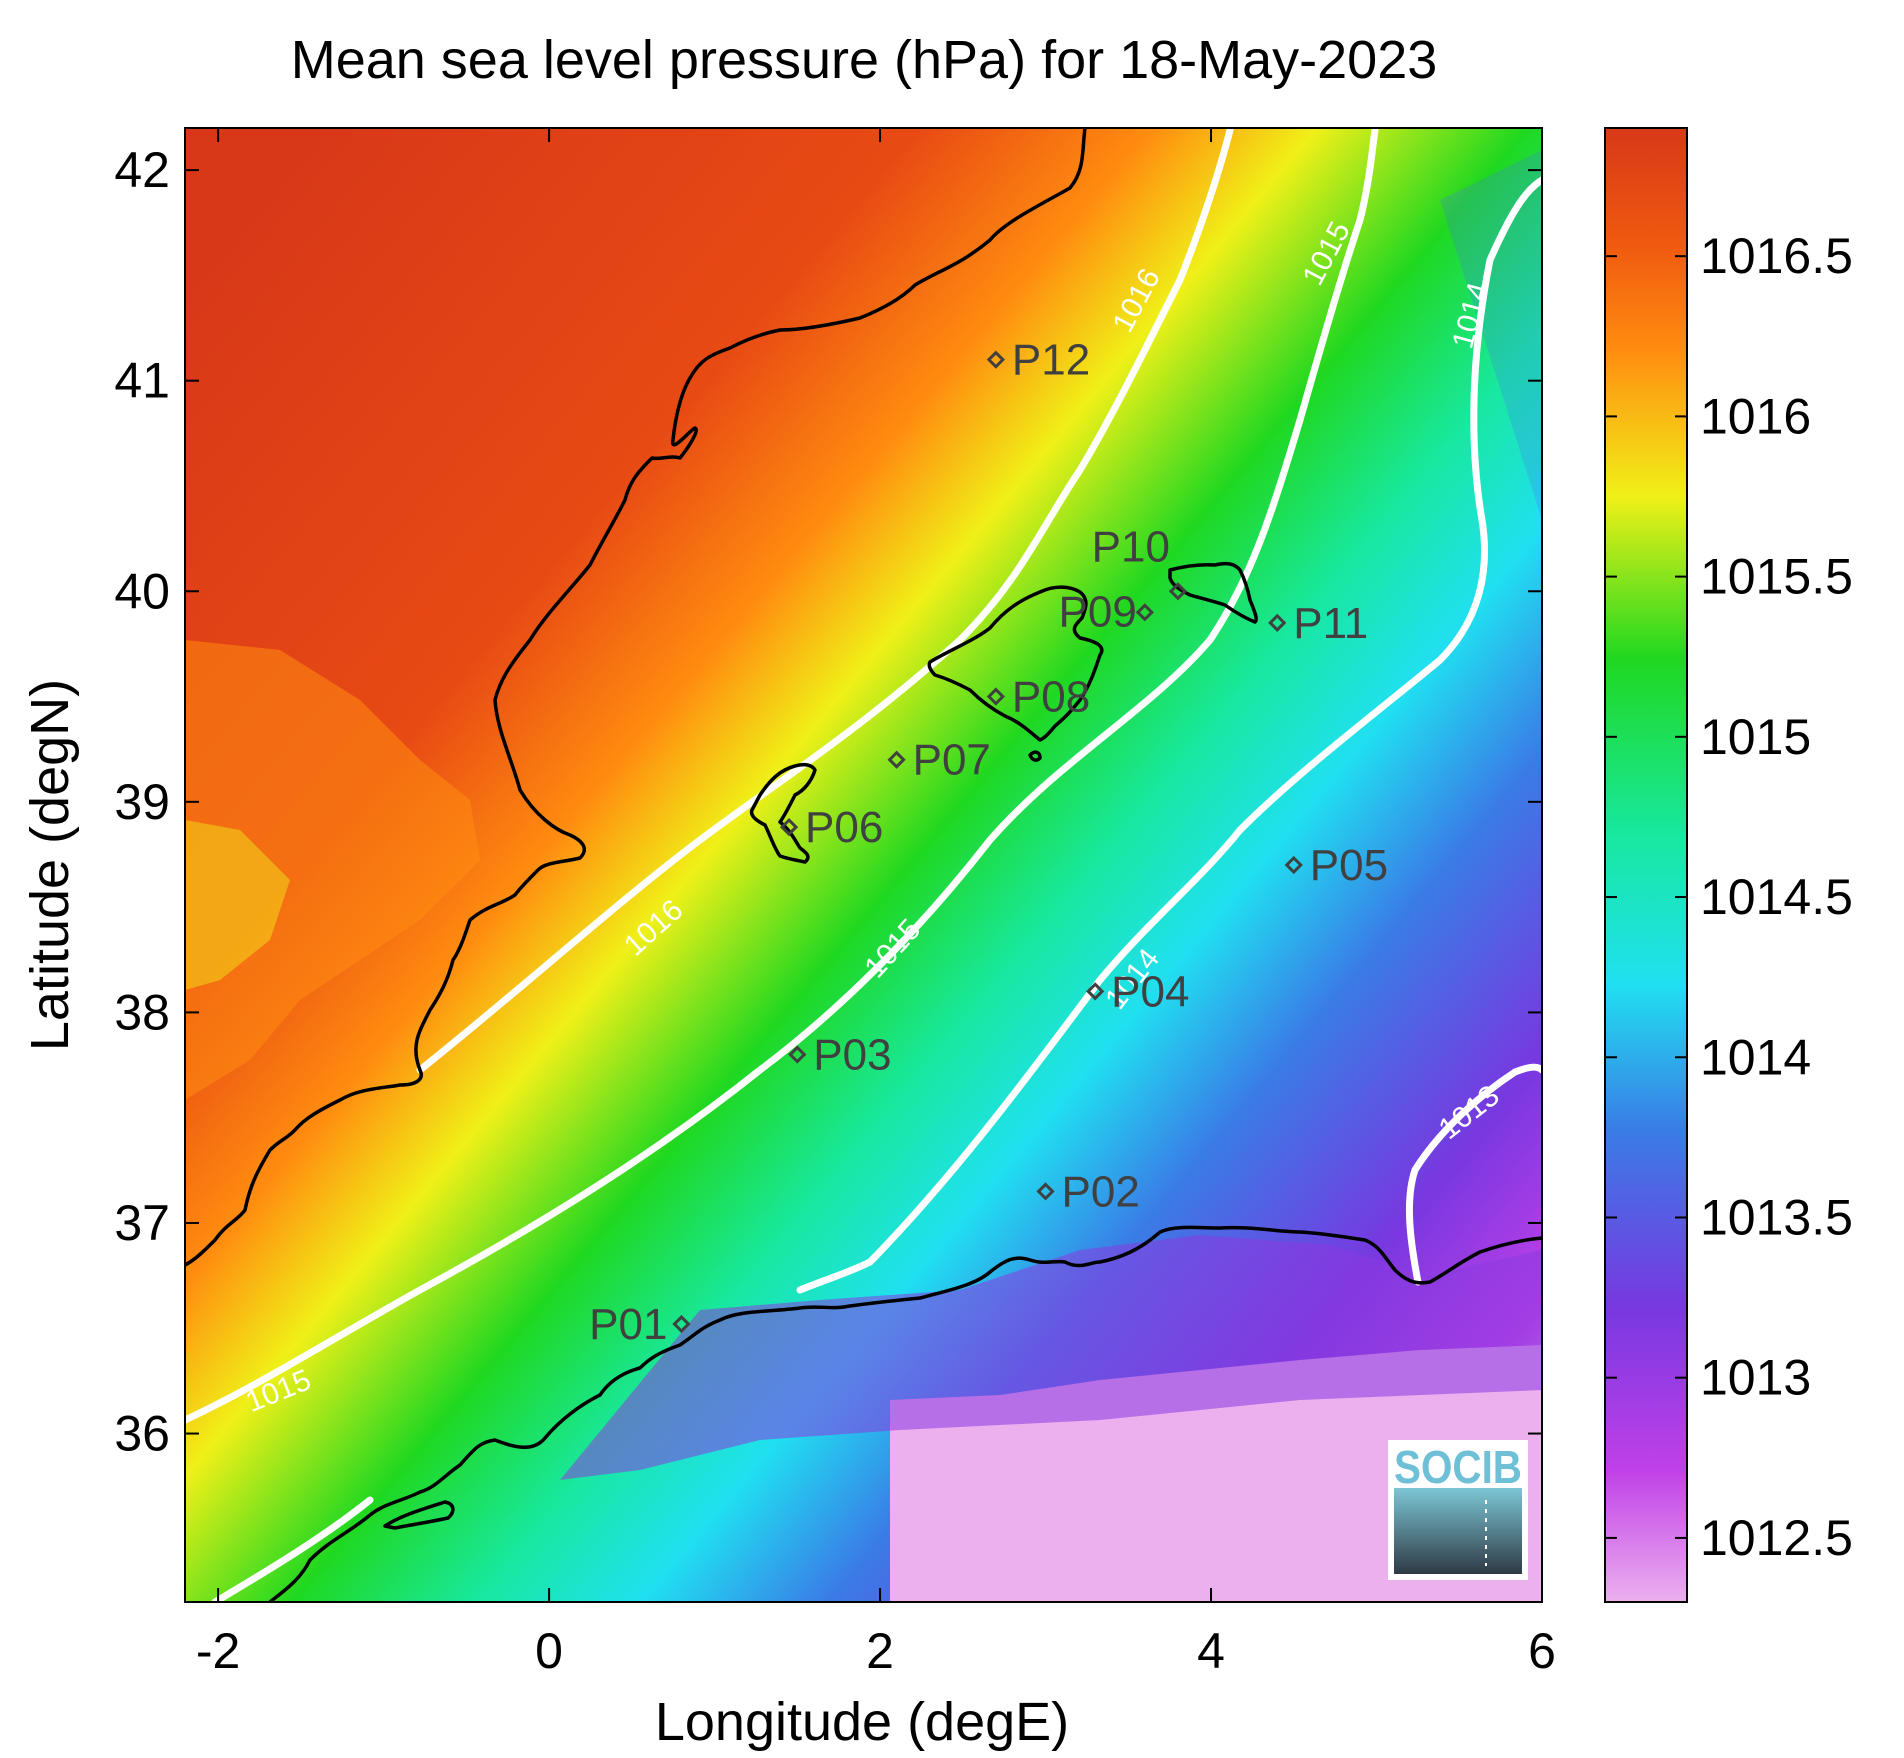 Image resolution: width=1904 pixels, height=1758 pixels. I want to click on cabrera-coastline, so click(1035, 756).